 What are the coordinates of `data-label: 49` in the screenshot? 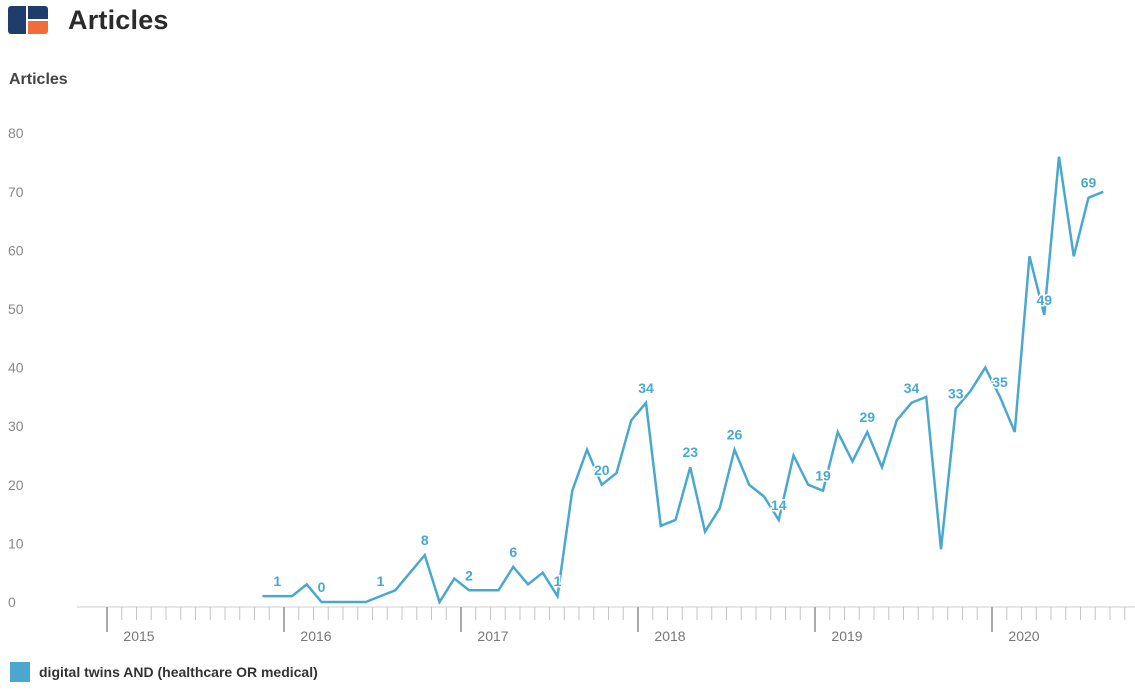 It's located at (1044, 300).